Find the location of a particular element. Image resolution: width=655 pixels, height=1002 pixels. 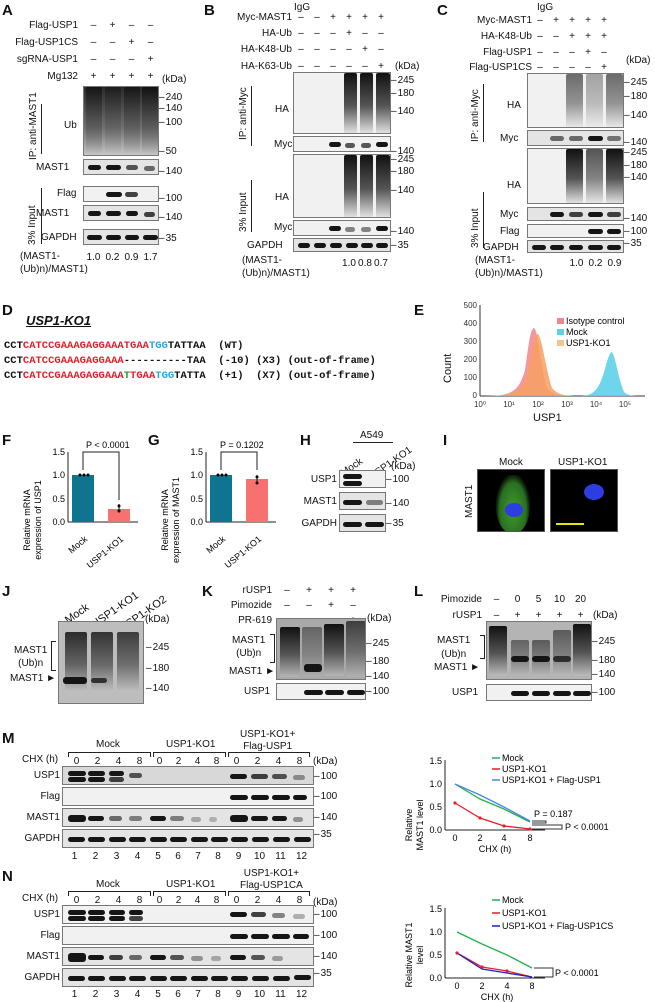

column-label: USP1-KO1 is located at coordinates (583, 462).